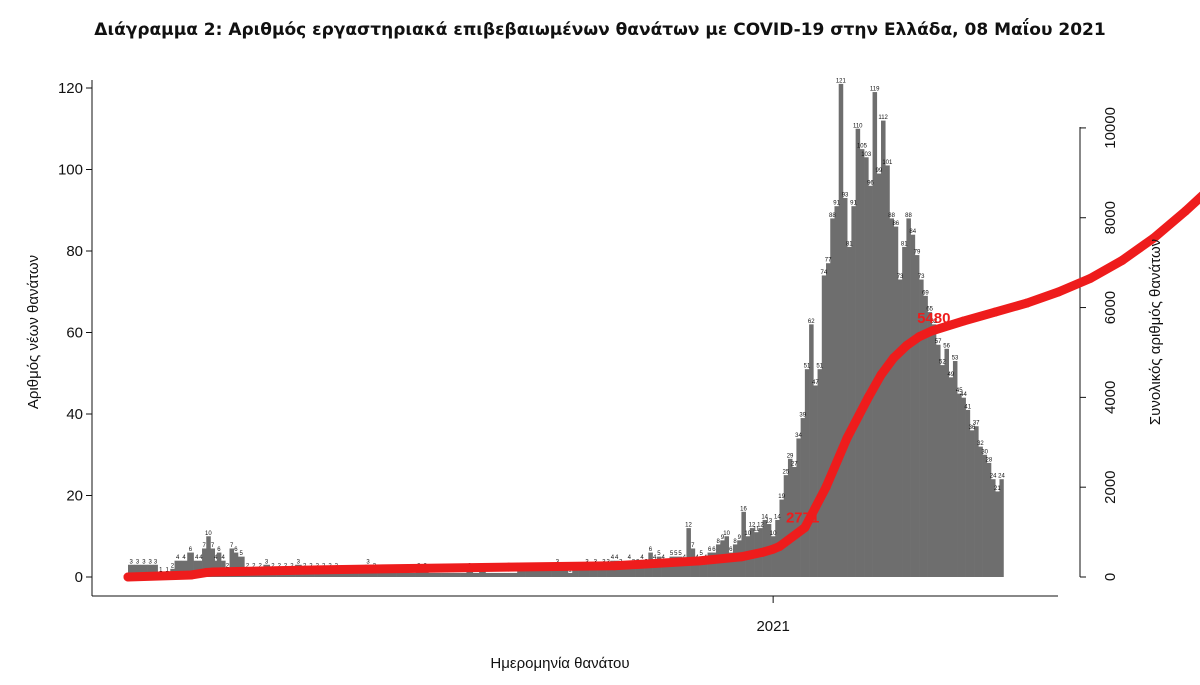 The image size is (1200, 685). What do you see at coordinates (819, 367) in the screenshot?
I see `bar-value-label: 51` at bounding box center [819, 367].